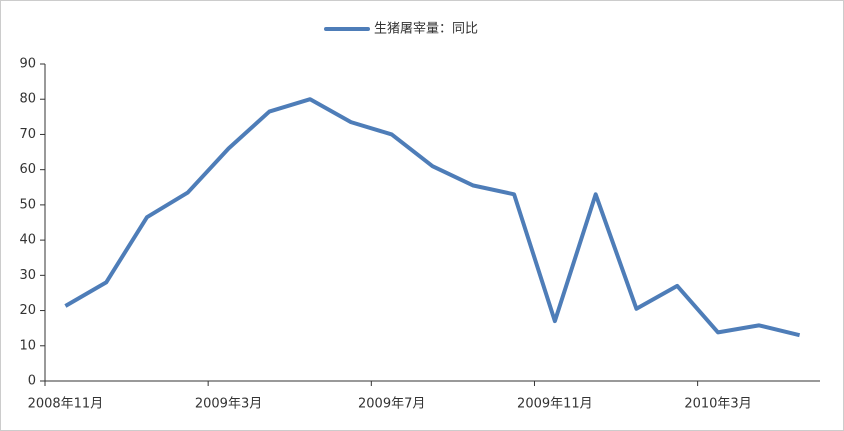  What do you see at coordinates (717, 404) in the screenshot?
I see `x-tick-label: 2010年3月` at bounding box center [717, 404].